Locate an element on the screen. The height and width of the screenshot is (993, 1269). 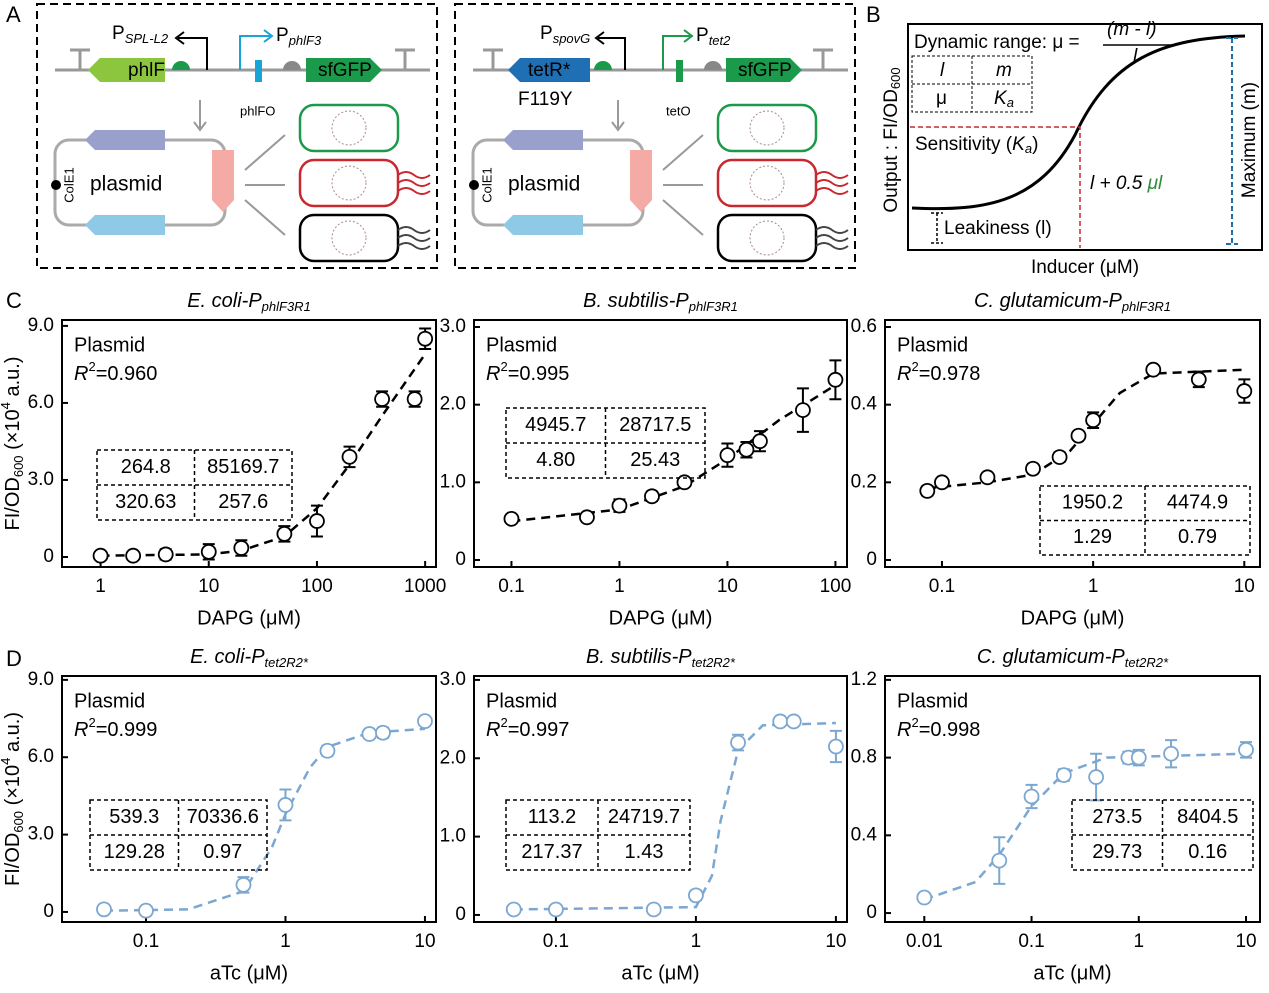
x-tick-label: 0.1 is located at coordinates (942, 586).